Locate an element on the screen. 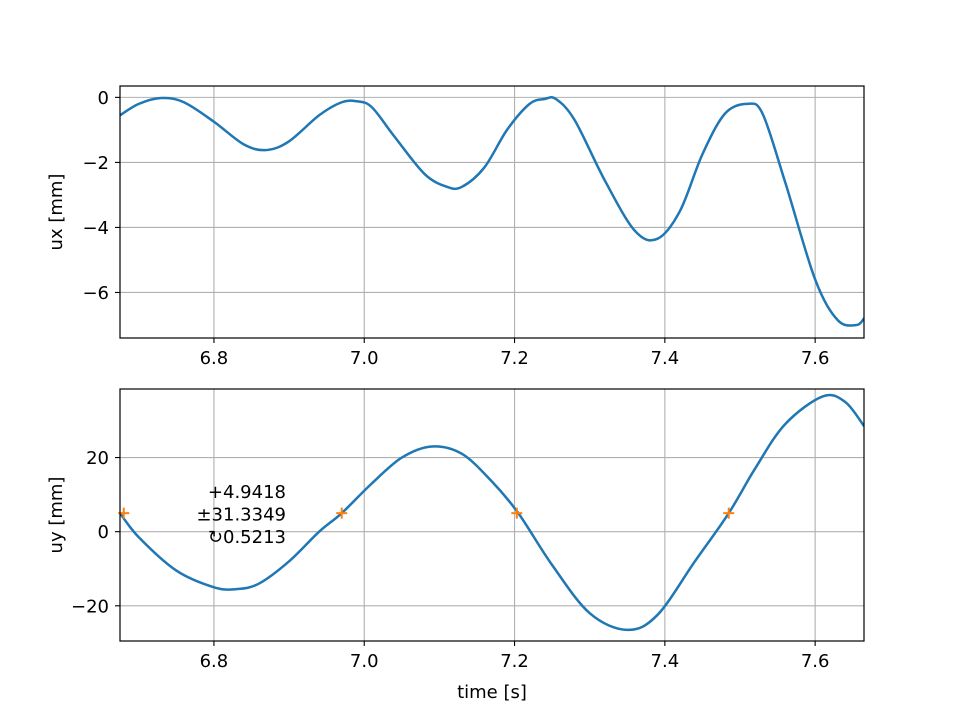 This screenshot has width=960, height=720. uy-ytick-label: −20 is located at coordinates (90, 606).